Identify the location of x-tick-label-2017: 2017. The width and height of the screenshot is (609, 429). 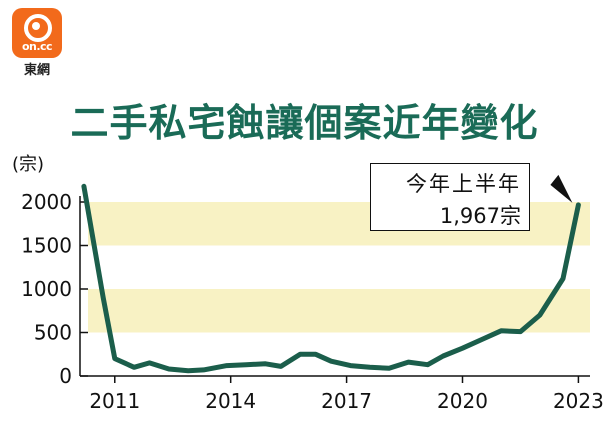
(346, 401).